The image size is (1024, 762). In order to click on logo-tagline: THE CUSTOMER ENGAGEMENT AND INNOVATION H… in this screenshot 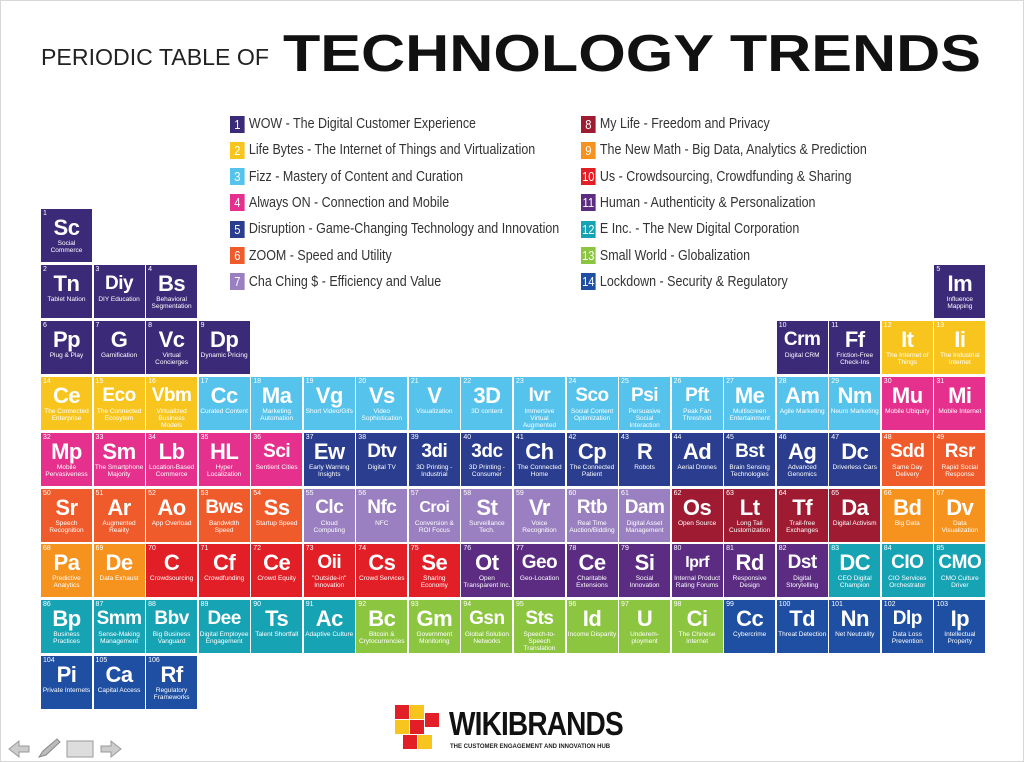, I will do `click(530, 747)`.